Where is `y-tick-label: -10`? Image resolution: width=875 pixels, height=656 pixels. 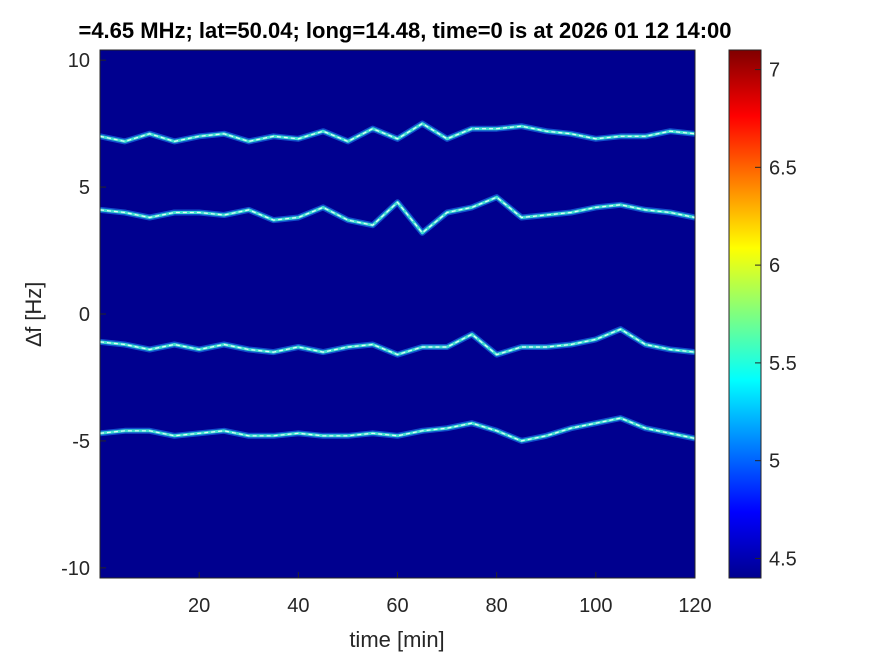 y-tick-label: -10 is located at coordinates (75, 569).